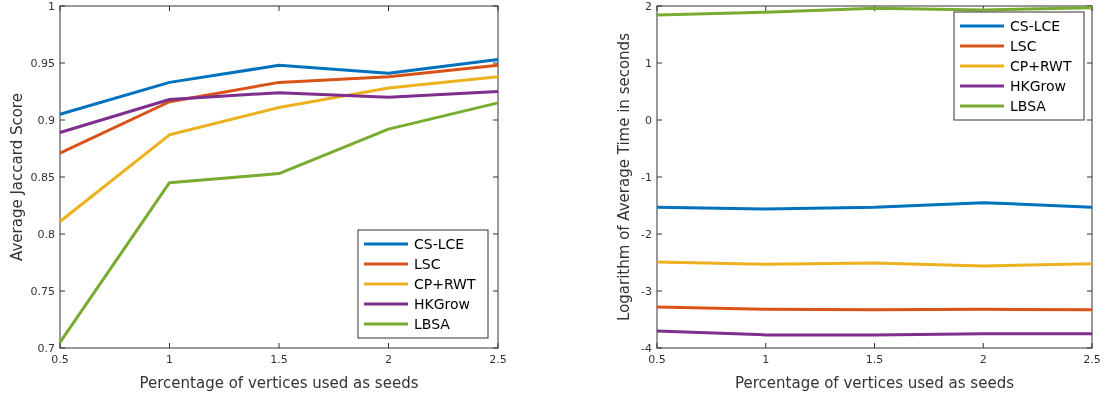 The height and width of the screenshot is (402, 1108). Describe the element at coordinates (648, 120) in the screenshot. I see `y-tick-label: 0` at that location.